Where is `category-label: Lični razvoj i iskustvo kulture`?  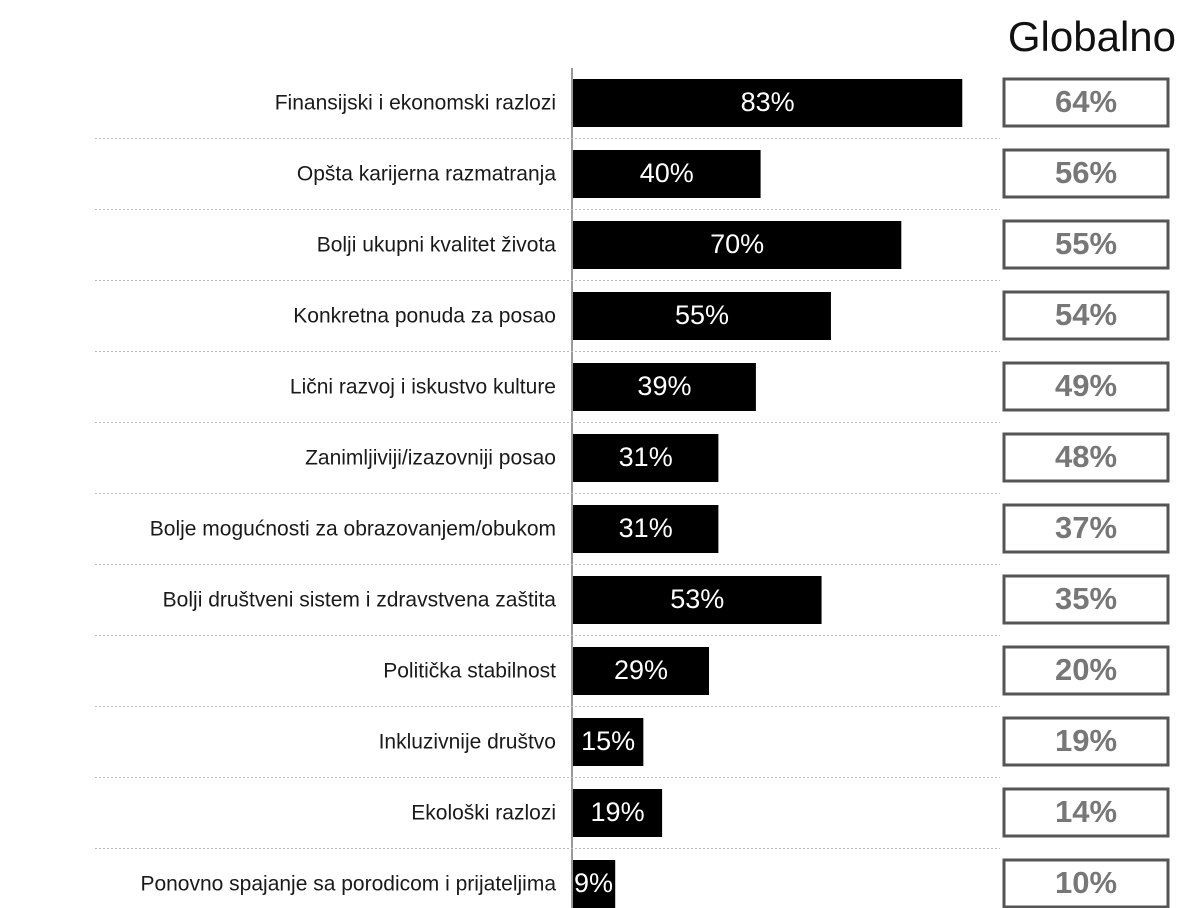 category-label: Lični razvoj i iskustvo kulture is located at coordinates (423, 387).